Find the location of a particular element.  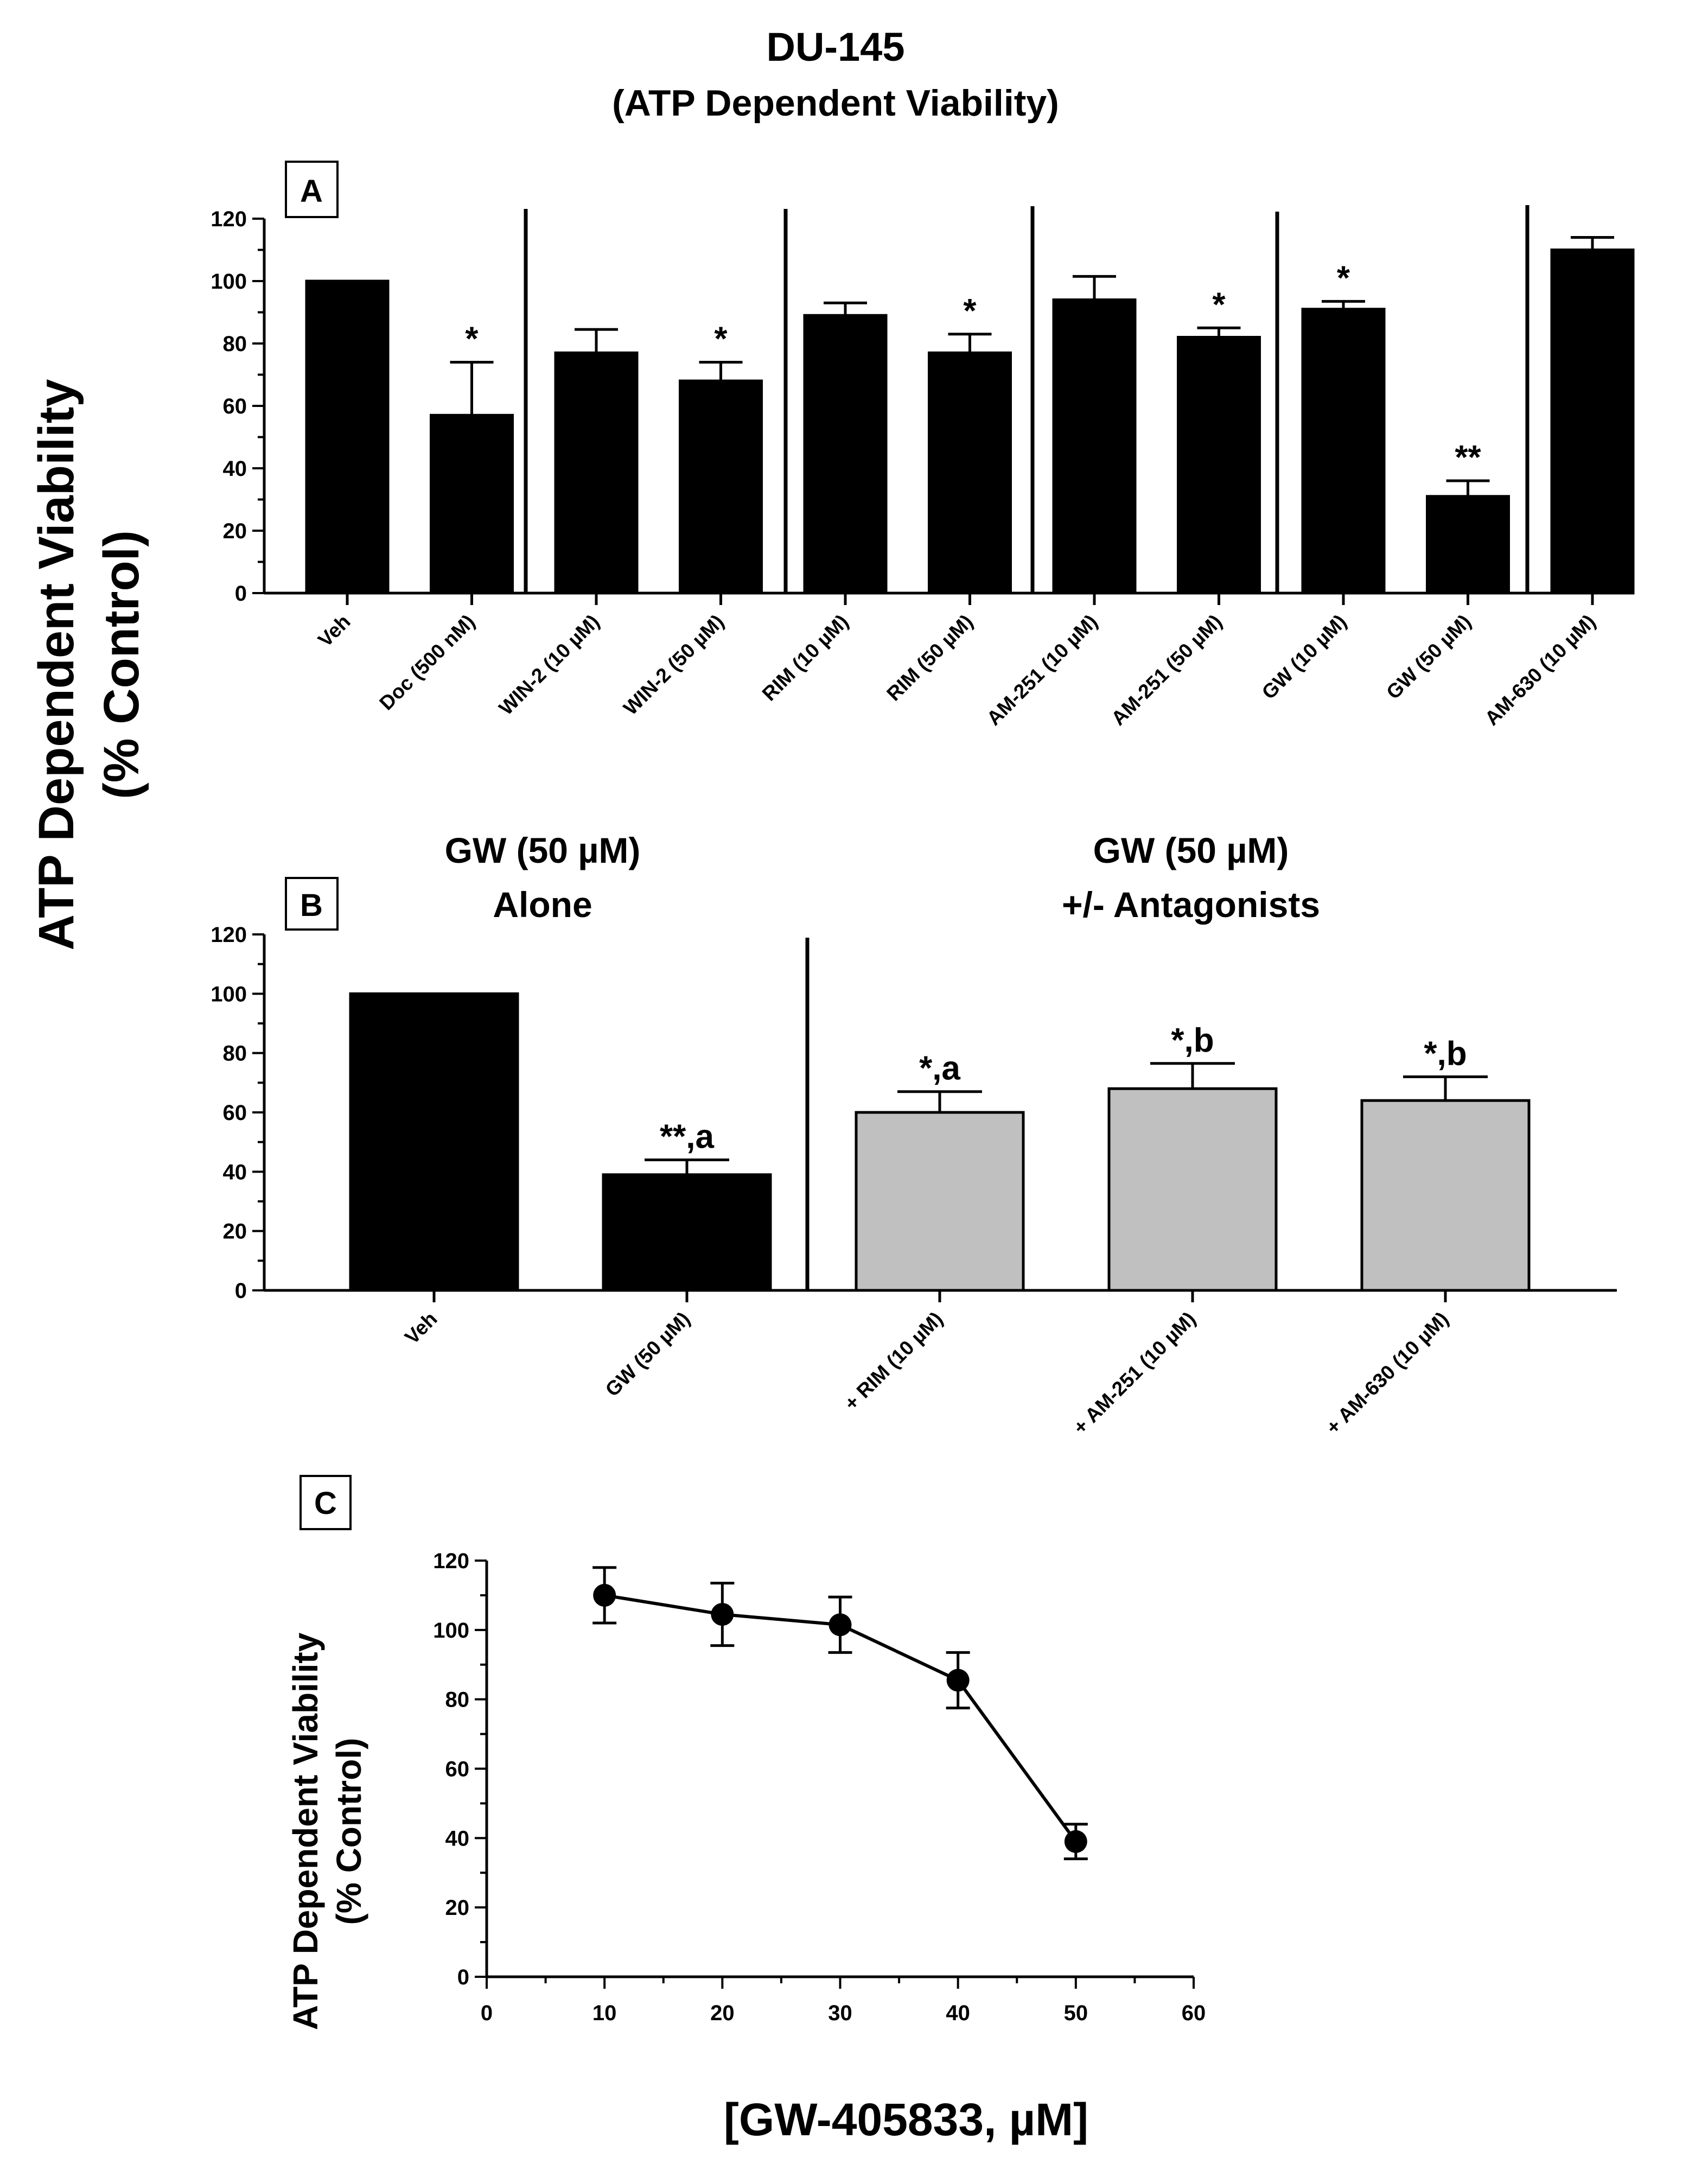

y-axis-label-c-line2: (% Control) is located at coordinates (348, 1831).